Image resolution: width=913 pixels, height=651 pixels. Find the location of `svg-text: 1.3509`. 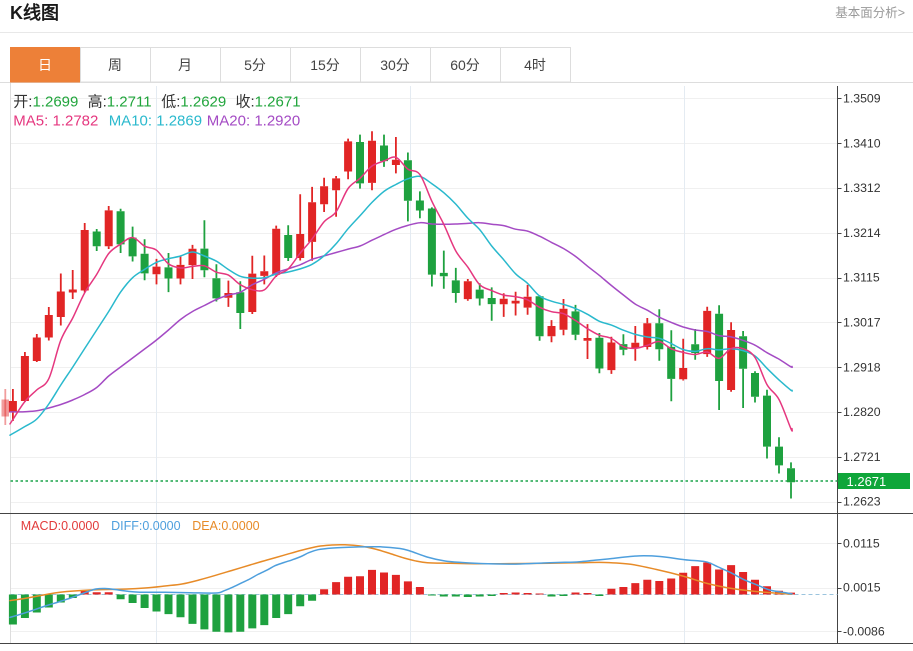

svg-text: 1.3509 is located at coordinates (862, 99).